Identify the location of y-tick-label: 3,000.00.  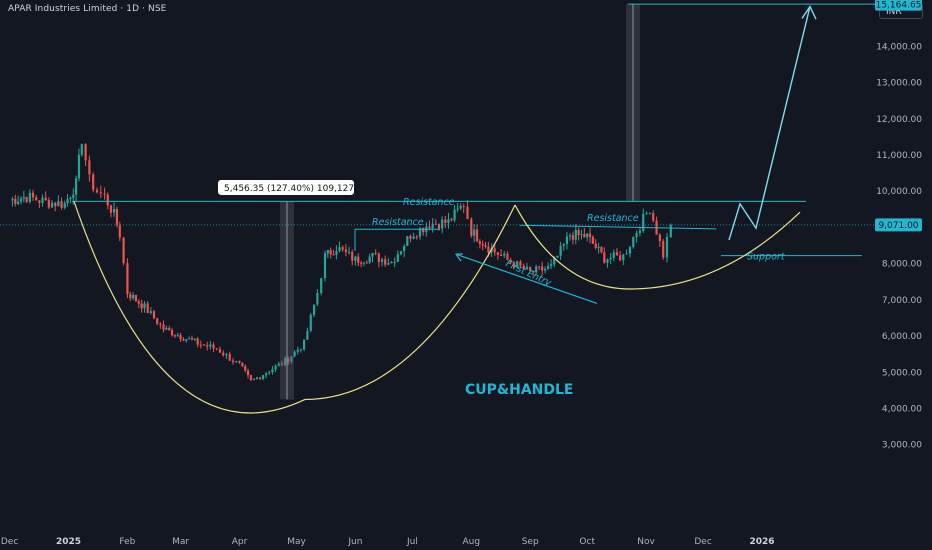
(902, 446).